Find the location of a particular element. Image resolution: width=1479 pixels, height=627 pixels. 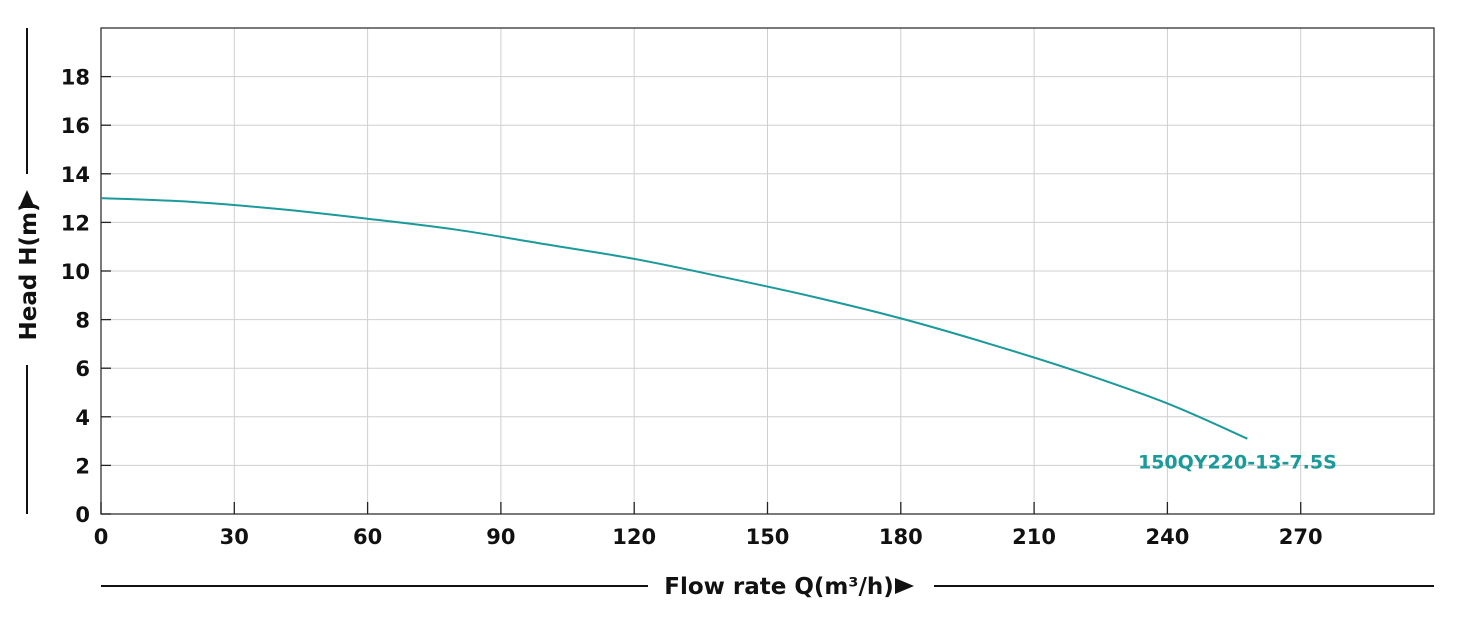

y-tick-label: 2 is located at coordinates (82, 466).